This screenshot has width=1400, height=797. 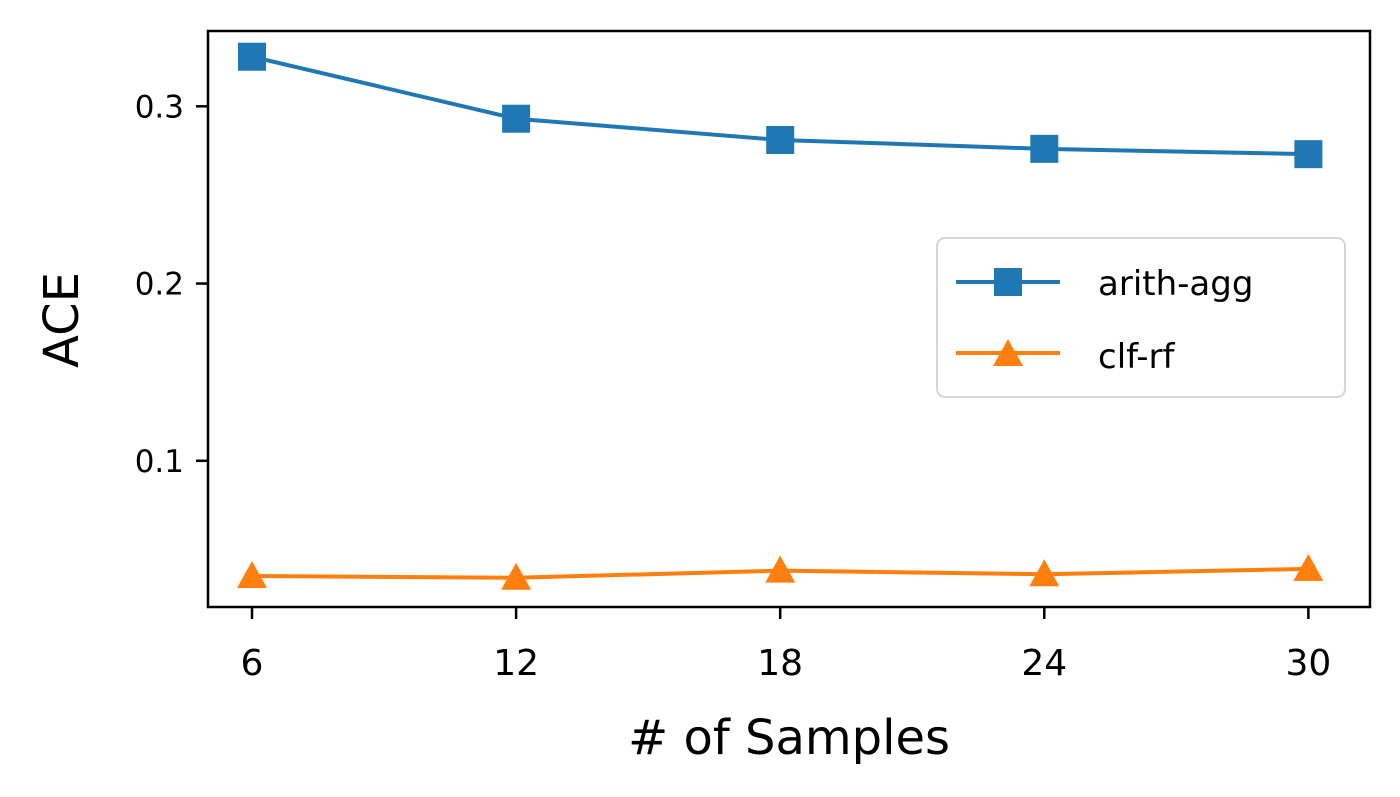 I want to click on x-tick-label: 30, so click(x=1308, y=663).